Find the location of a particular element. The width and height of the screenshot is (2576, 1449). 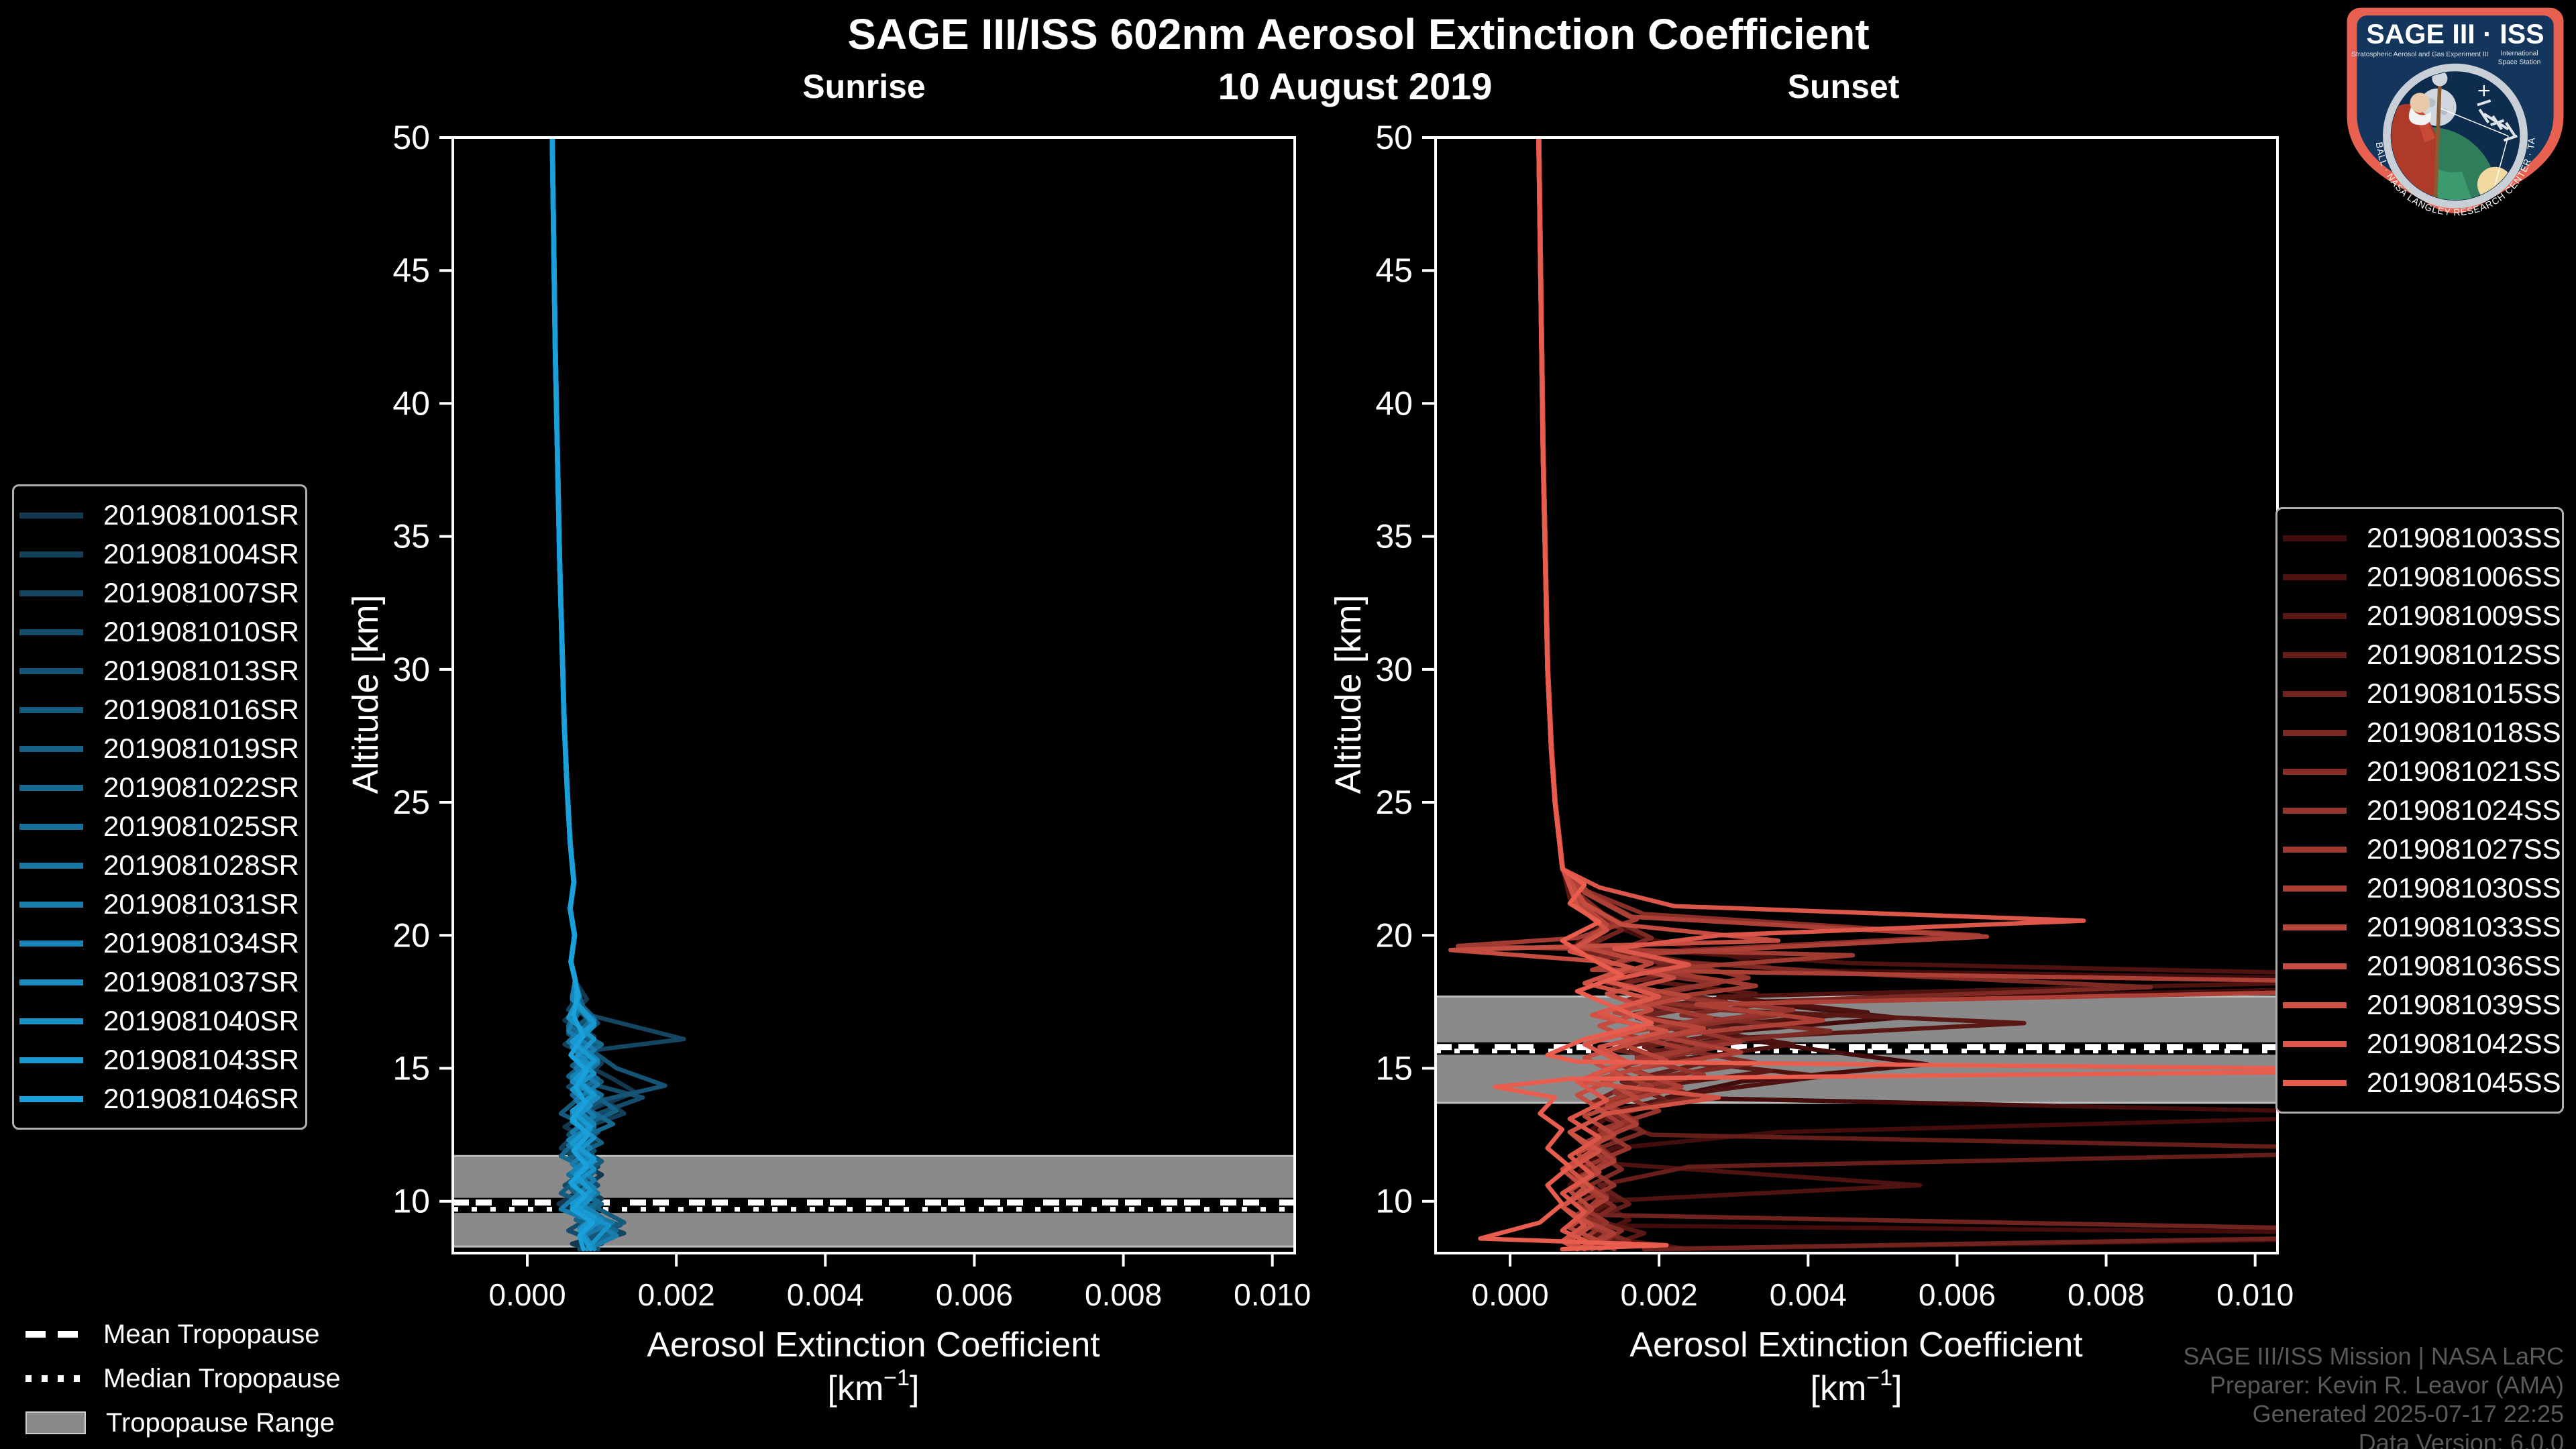

legend-item-2019081040SR: 2019081040SR is located at coordinates (159, 1021).